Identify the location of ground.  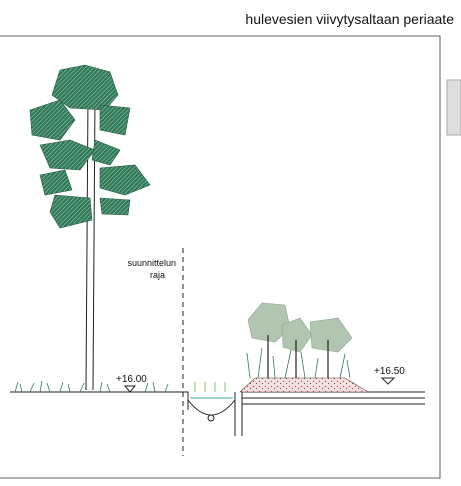
(217, 413).